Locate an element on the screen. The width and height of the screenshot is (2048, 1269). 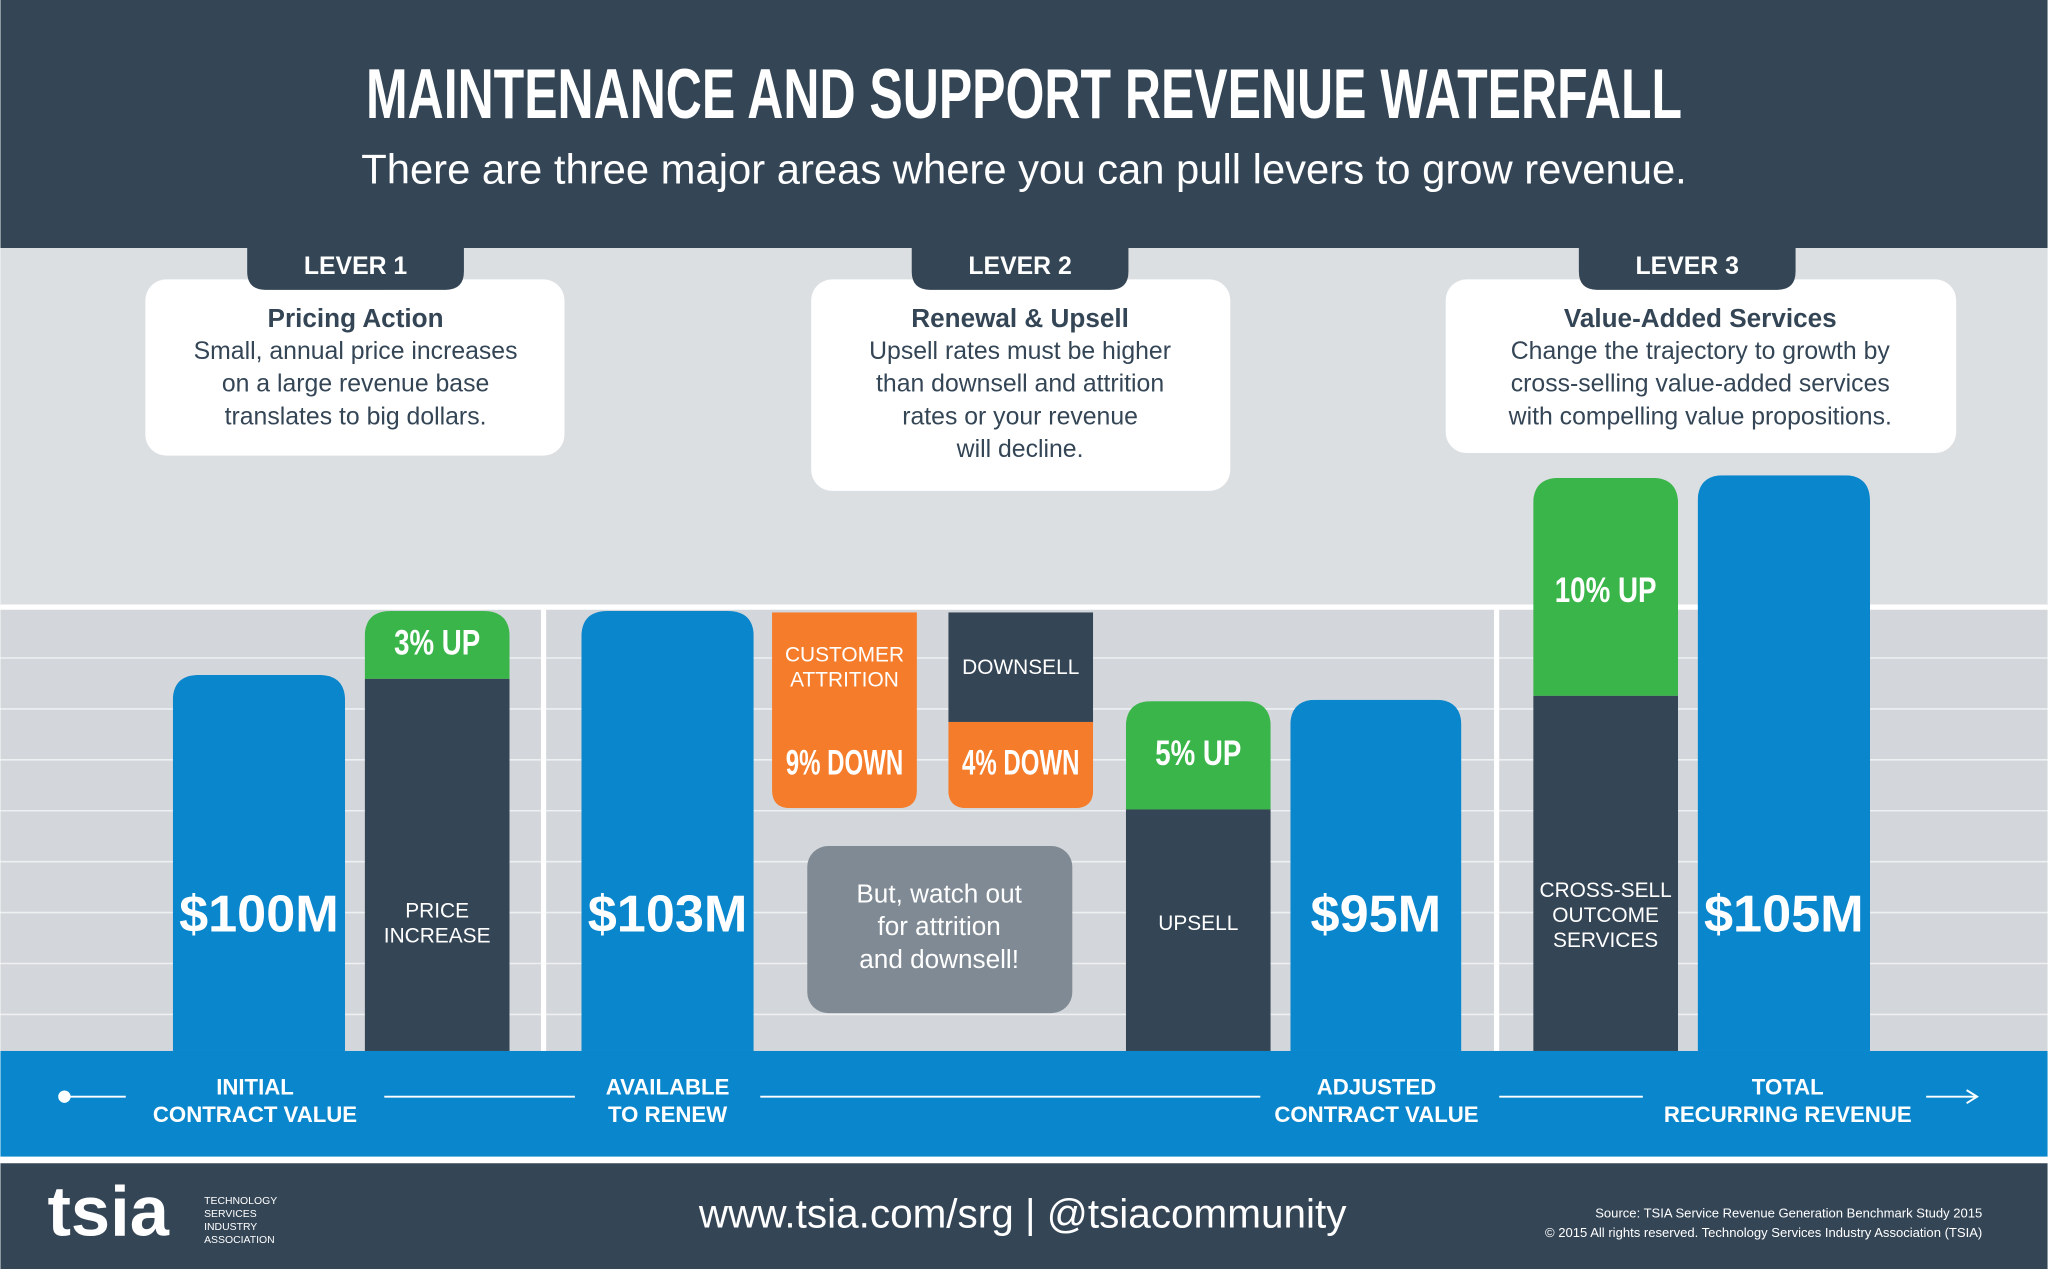
bar-label: UPSELL is located at coordinates (1198, 923).